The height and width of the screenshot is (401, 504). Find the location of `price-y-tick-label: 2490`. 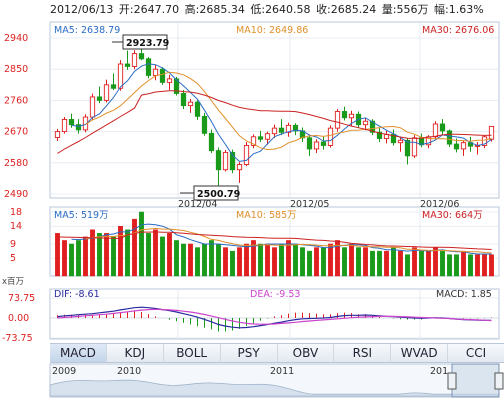

price-y-tick-label: 2490 is located at coordinates (16, 194).